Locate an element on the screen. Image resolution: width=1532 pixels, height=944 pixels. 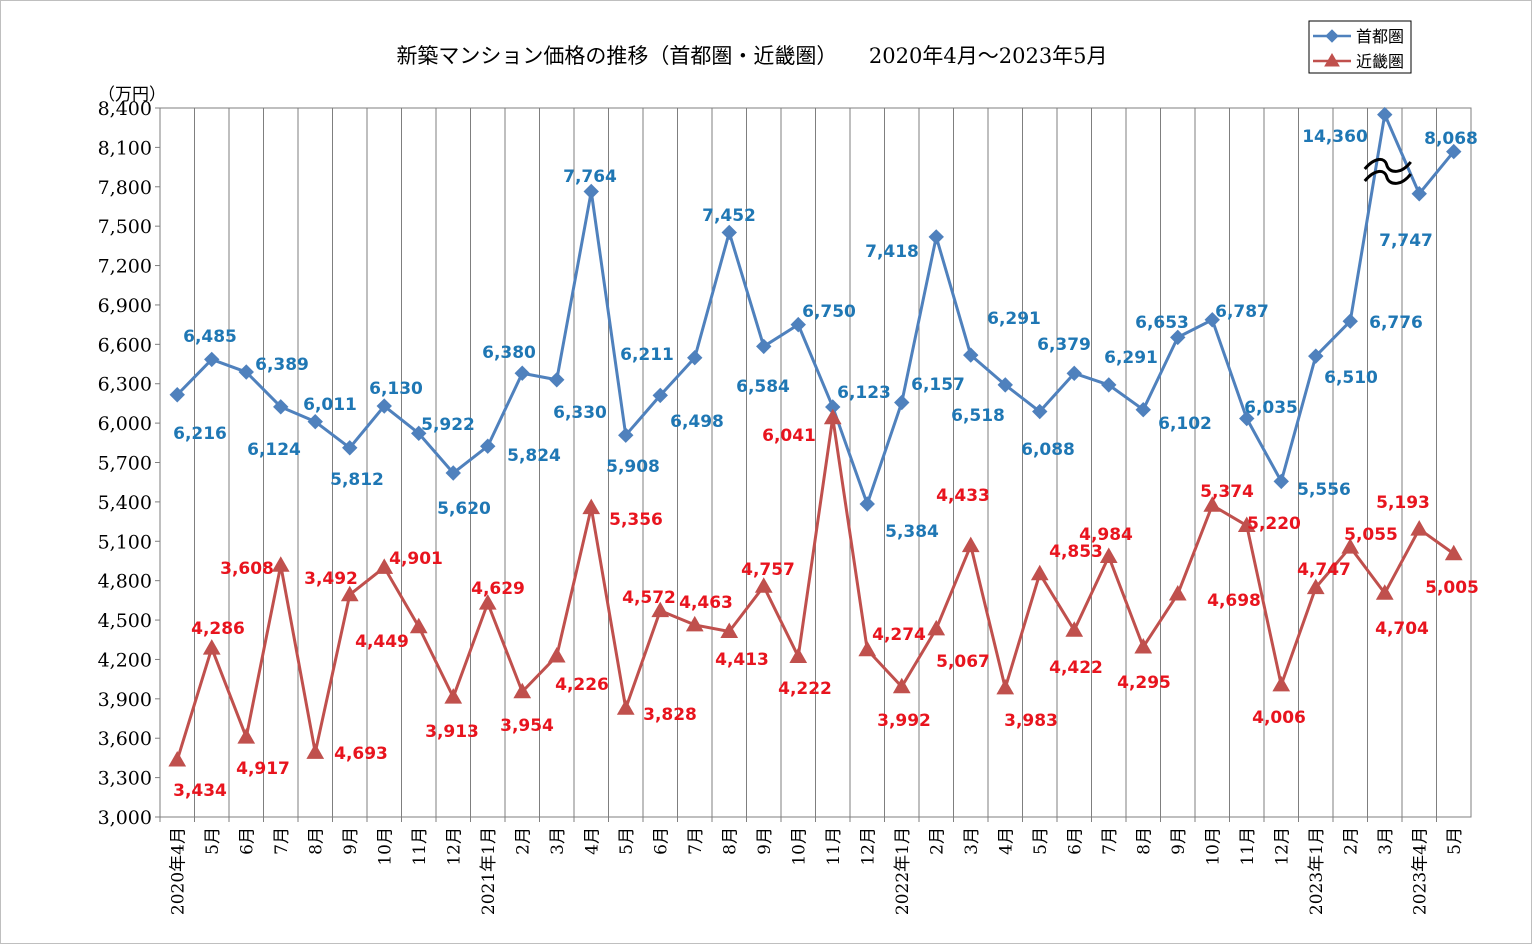
legend: 首都圏 近畿圏 is located at coordinates (1360, 47).